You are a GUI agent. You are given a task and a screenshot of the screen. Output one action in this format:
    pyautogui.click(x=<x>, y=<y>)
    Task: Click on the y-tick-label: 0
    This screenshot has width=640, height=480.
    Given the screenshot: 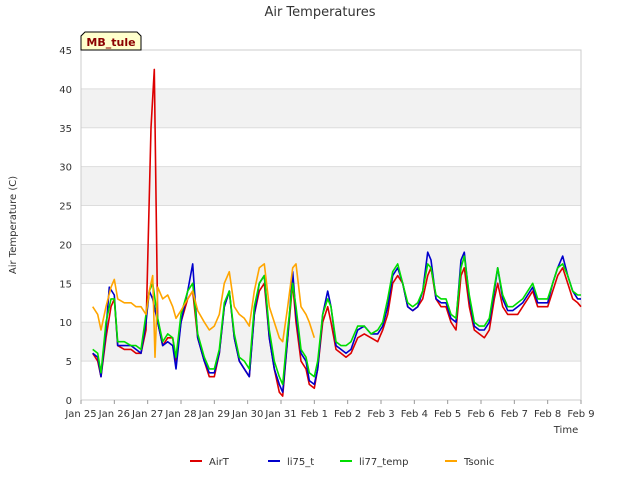 What is the action you would take?
    pyautogui.click(x=69, y=401)
    